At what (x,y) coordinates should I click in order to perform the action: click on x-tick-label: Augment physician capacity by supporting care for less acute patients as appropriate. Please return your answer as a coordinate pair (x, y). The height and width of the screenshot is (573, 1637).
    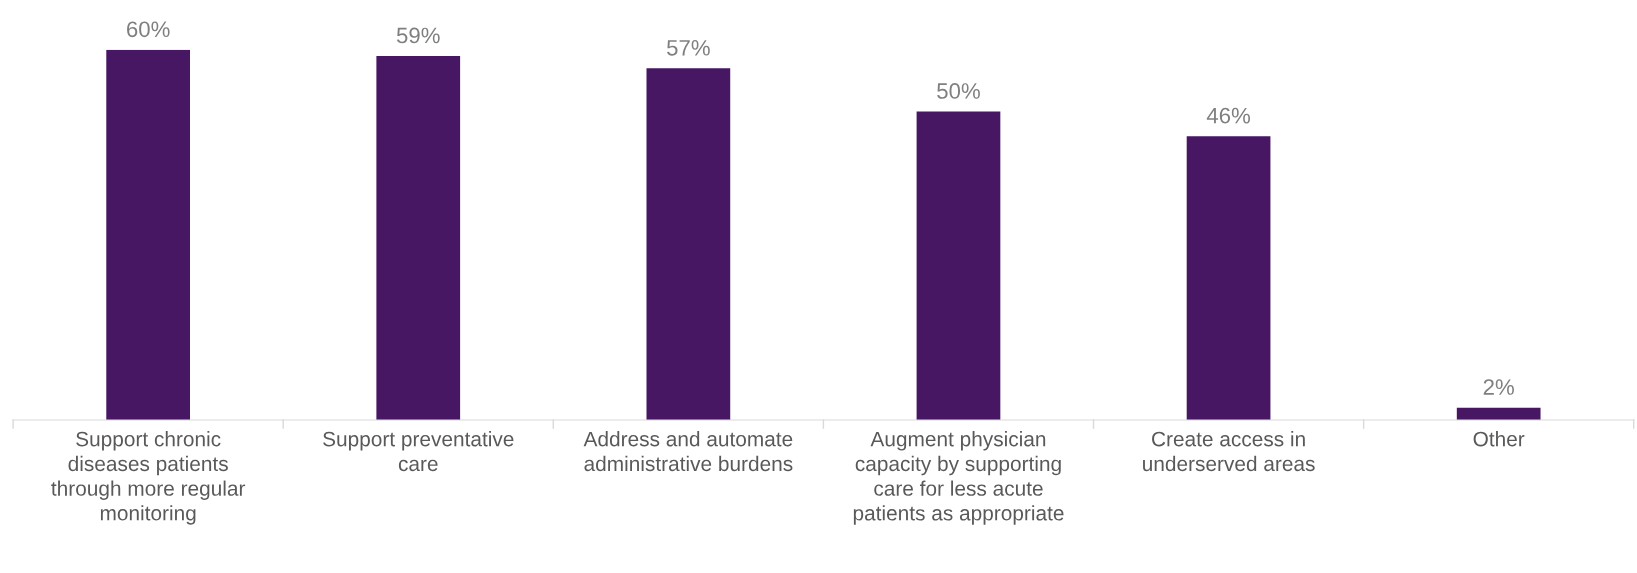
    Looking at the image, I should click on (958, 478).